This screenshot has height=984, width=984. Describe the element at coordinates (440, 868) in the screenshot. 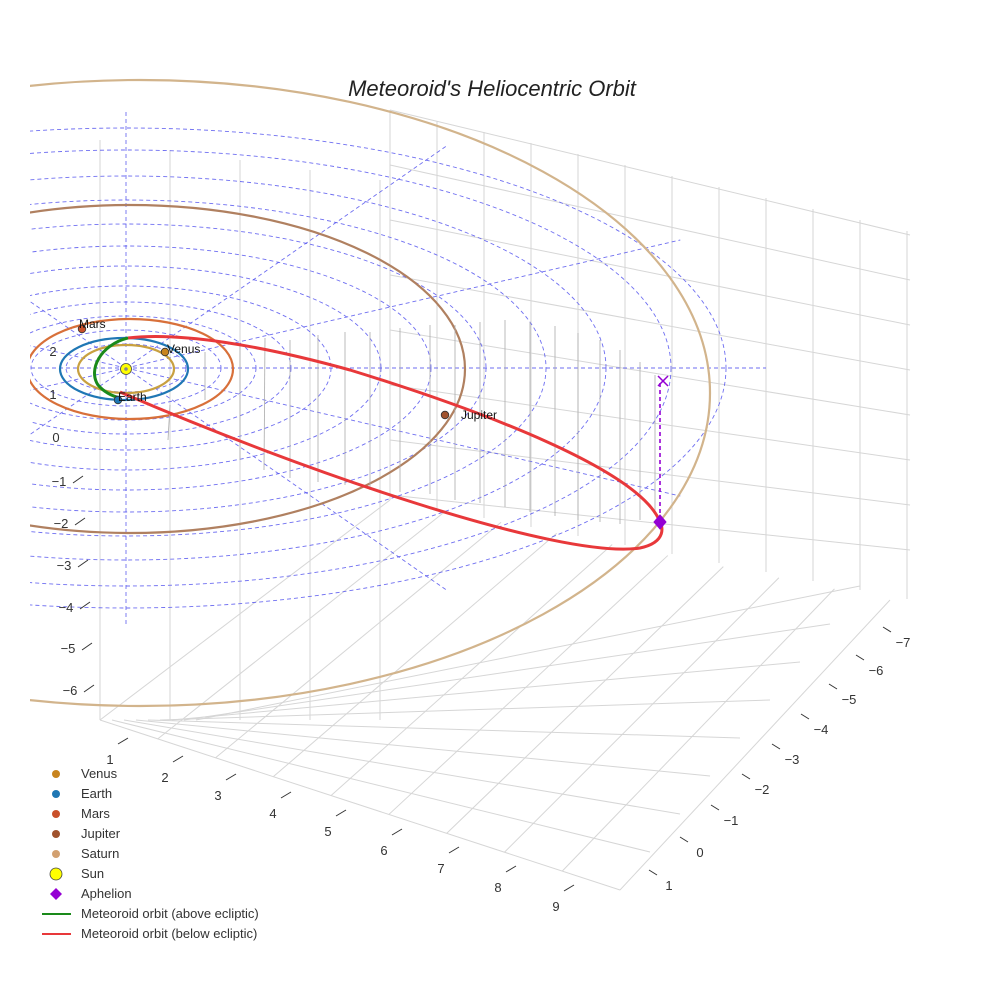

I see `x-tick-label: 7` at that location.